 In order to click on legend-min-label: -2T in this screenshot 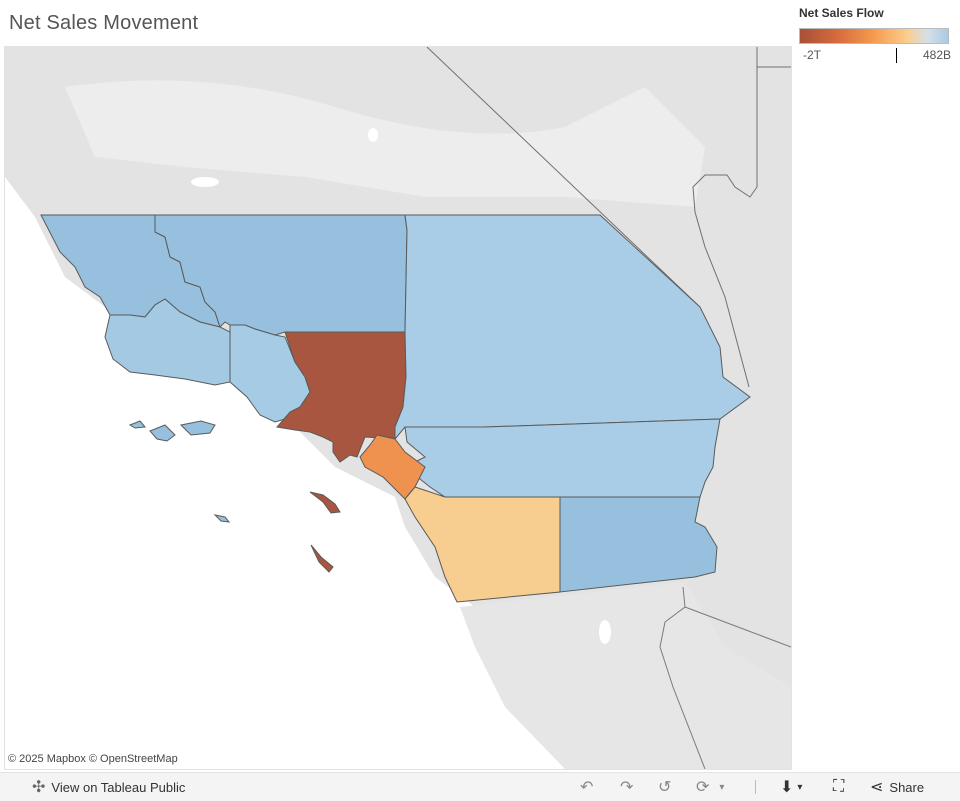, I will do `click(812, 55)`.